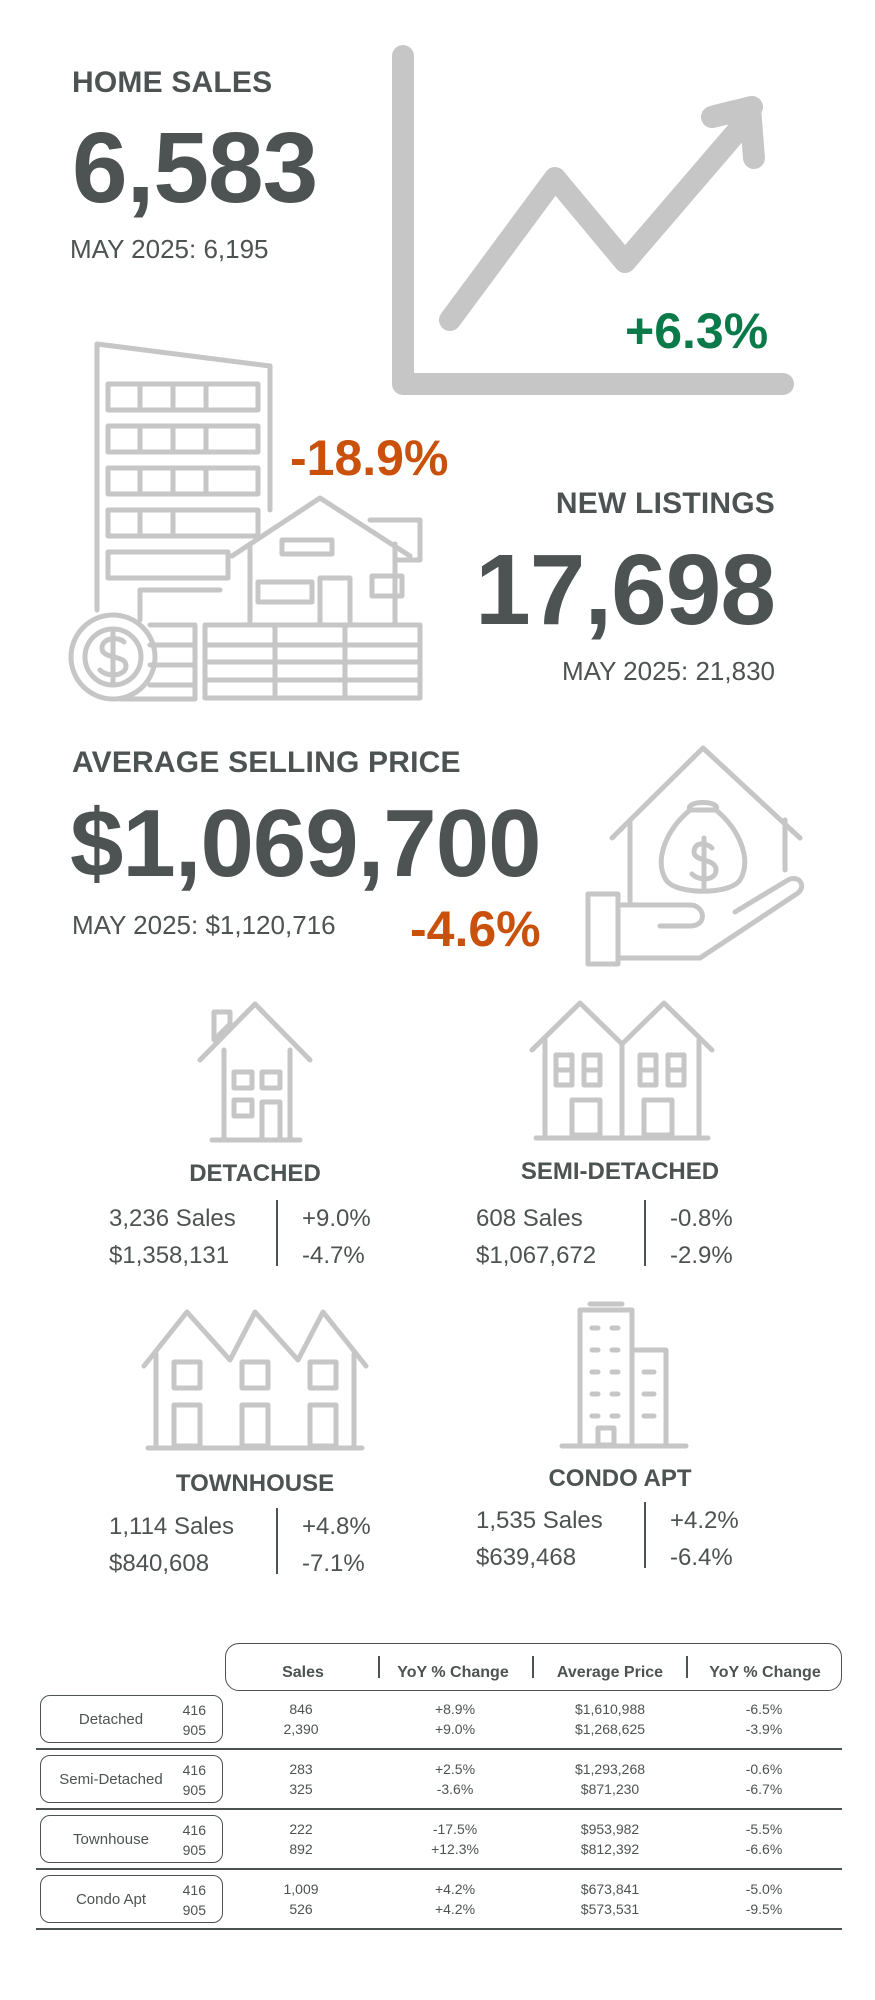 This screenshot has width=875, height=2000. What do you see at coordinates (764, 1769) in the screenshot?
I see `cell-price-yoy: -0.6%` at bounding box center [764, 1769].